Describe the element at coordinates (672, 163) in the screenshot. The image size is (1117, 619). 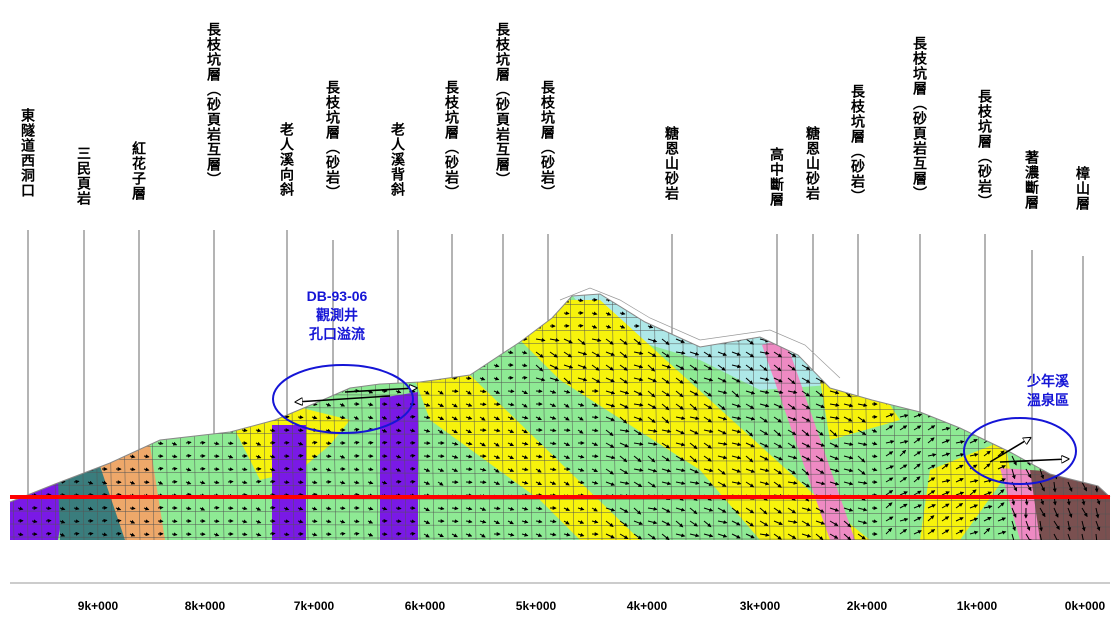
I see `geo-label-11: 糖恩山砂岩` at that location.